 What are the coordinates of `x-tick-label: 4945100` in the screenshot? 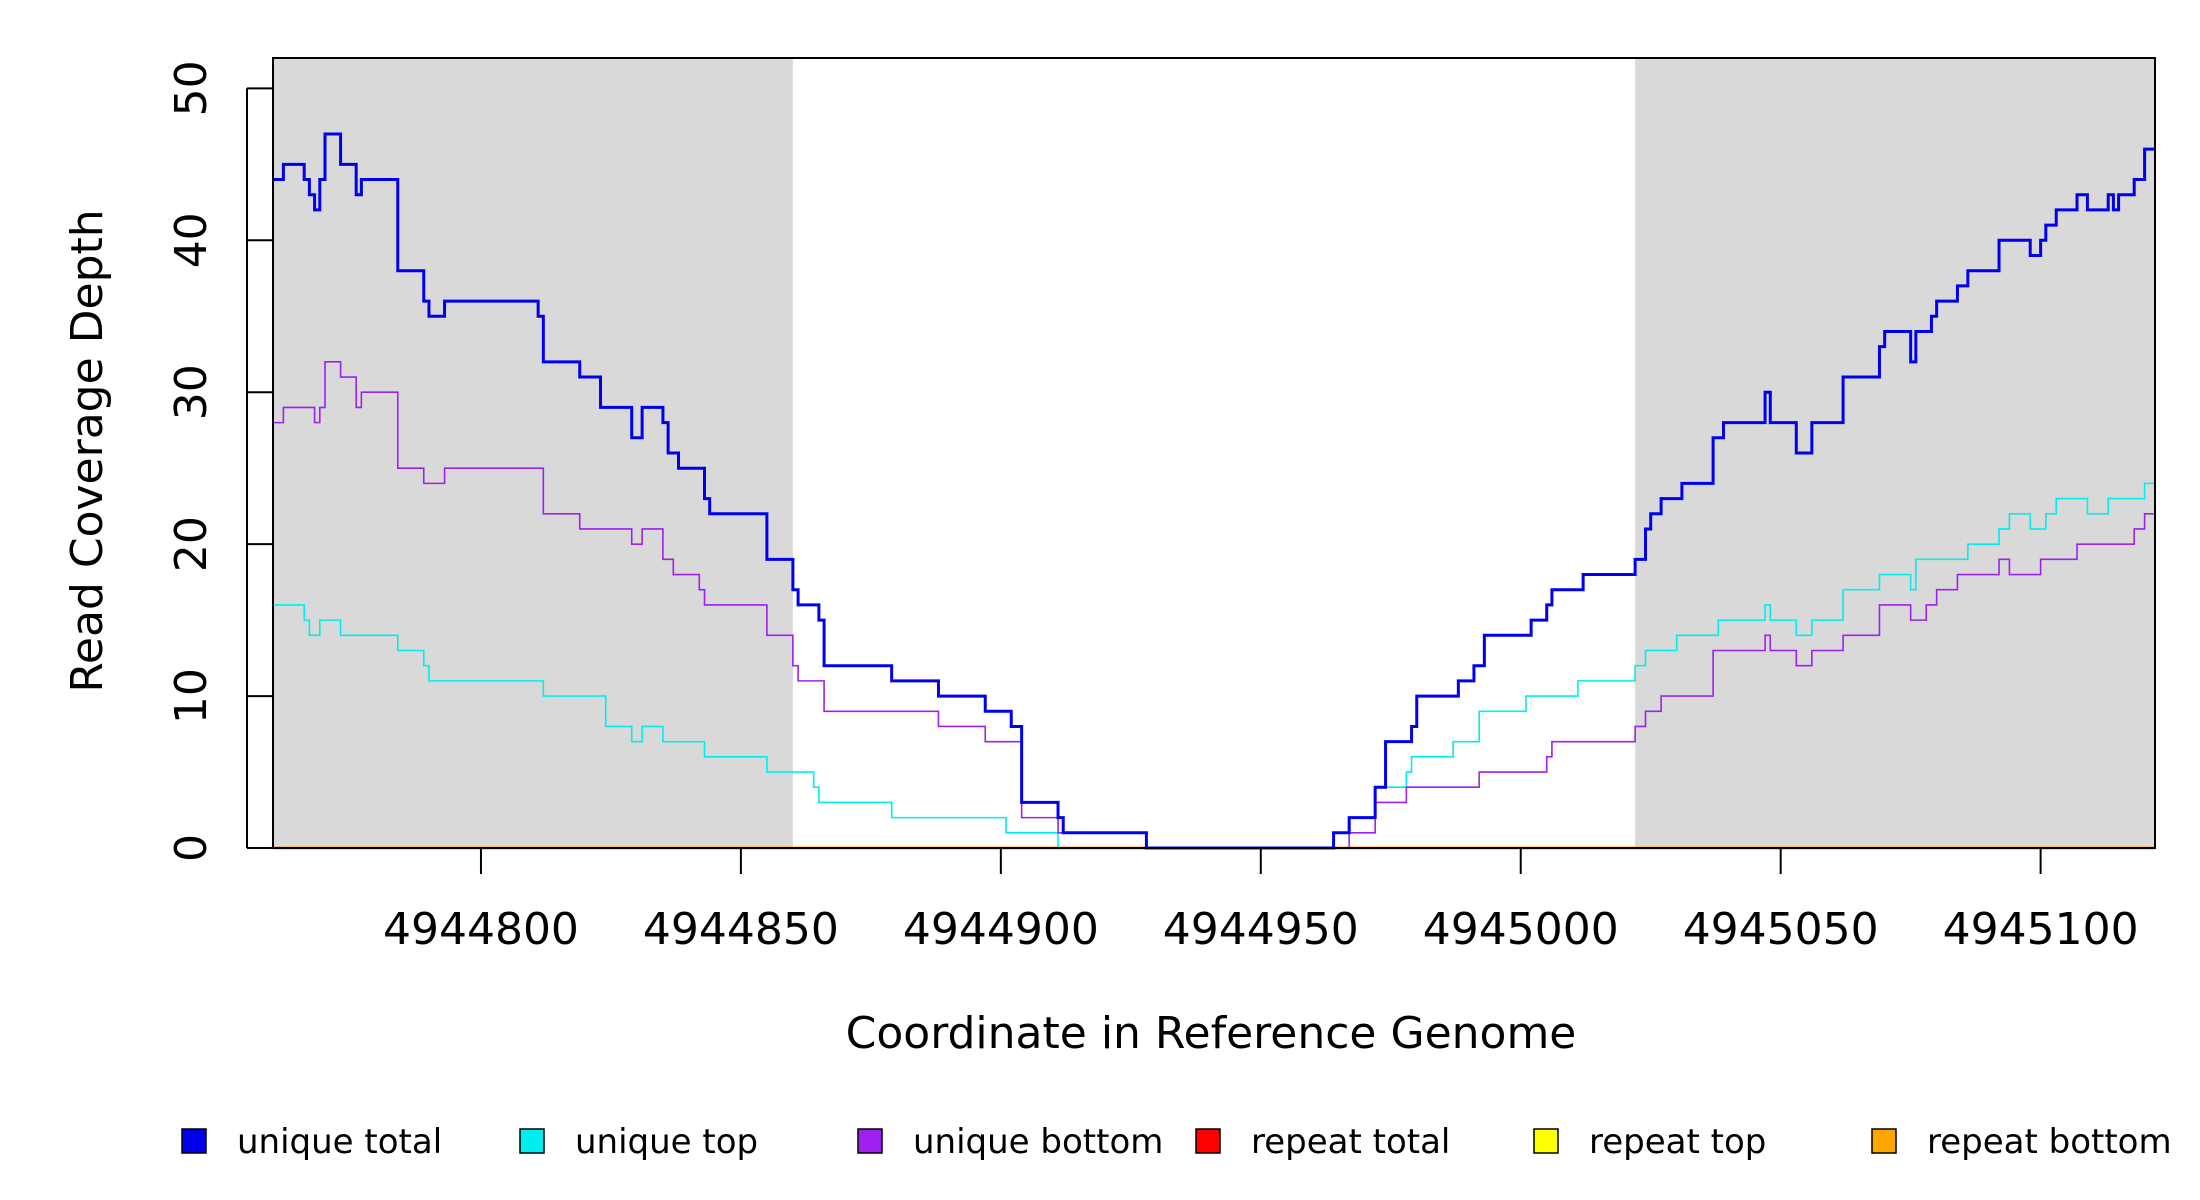 It's located at (2041, 929).